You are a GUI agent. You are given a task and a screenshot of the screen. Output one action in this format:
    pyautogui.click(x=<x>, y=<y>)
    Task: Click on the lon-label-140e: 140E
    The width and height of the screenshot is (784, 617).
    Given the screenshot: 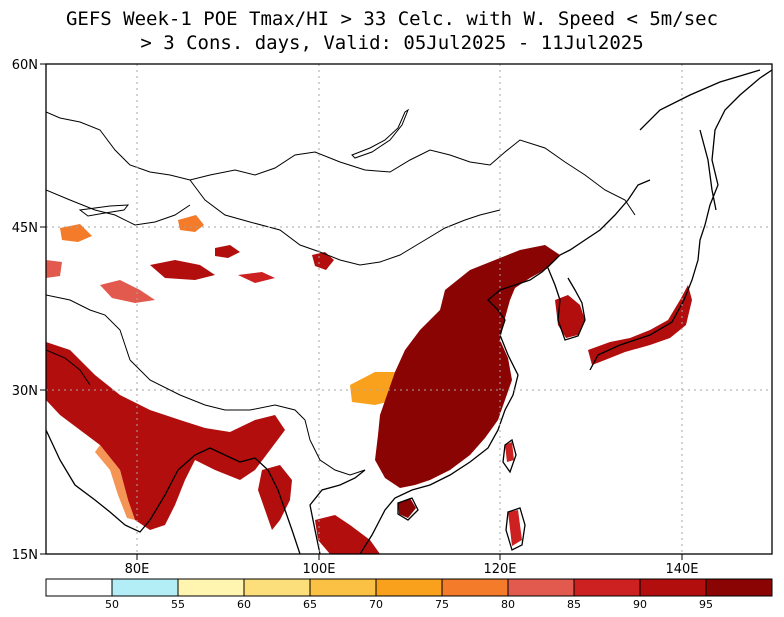 What is the action you would take?
    pyautogui.click(x=681, y=569)
    